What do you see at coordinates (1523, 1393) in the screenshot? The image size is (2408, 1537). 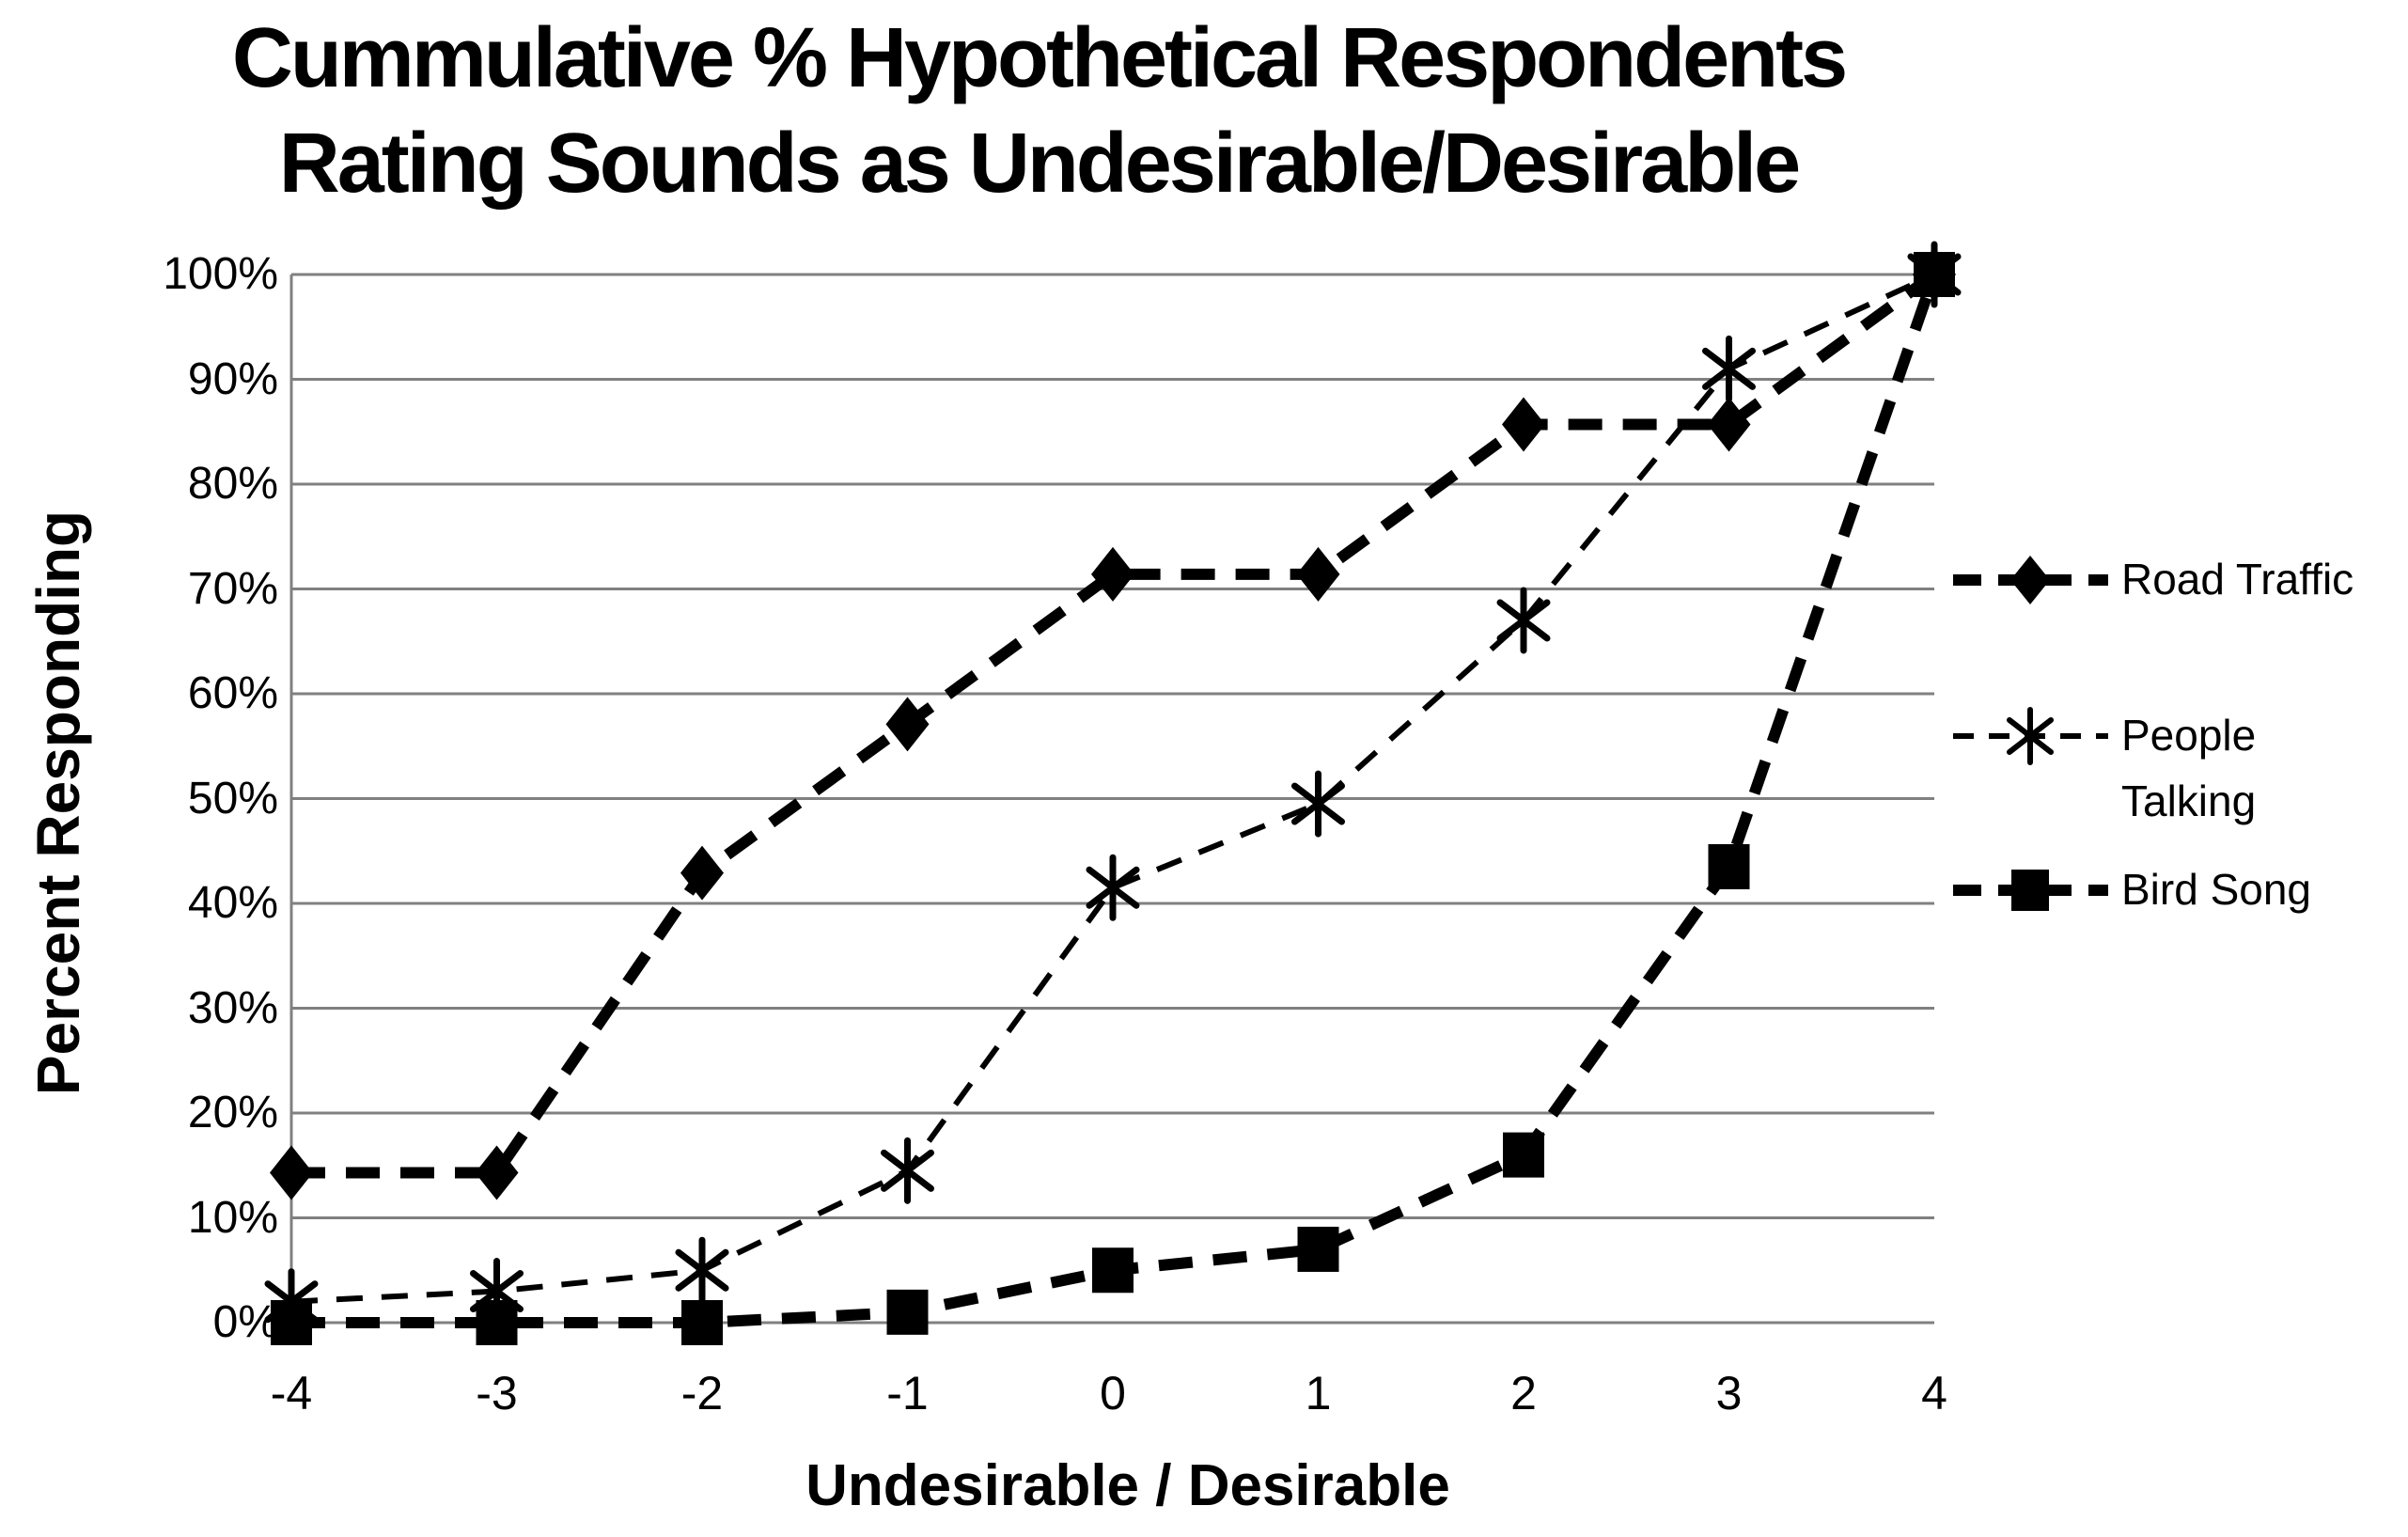 I see `x-tick-2: 2` at bounding box center [1523, 1393].